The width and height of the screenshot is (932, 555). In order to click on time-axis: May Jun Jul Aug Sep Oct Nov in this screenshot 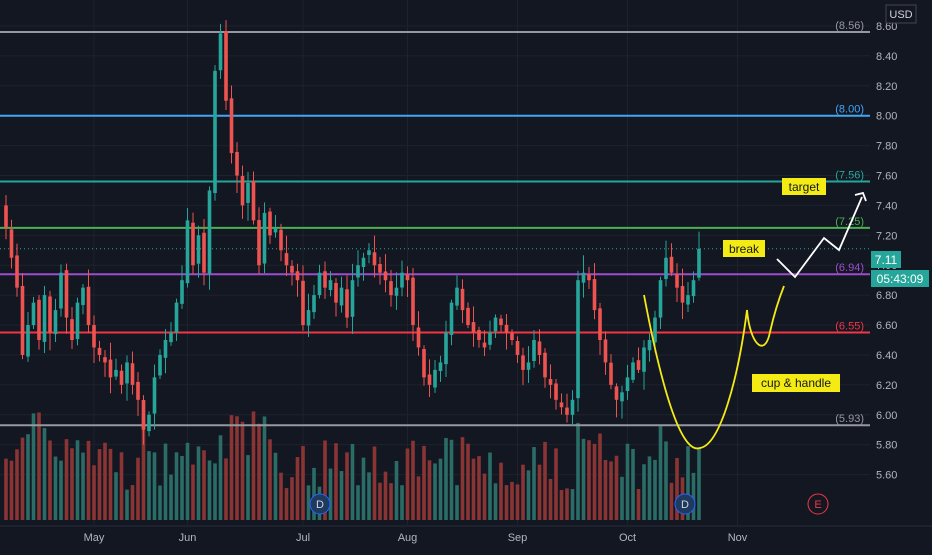, I will do `click(466, 534)`.